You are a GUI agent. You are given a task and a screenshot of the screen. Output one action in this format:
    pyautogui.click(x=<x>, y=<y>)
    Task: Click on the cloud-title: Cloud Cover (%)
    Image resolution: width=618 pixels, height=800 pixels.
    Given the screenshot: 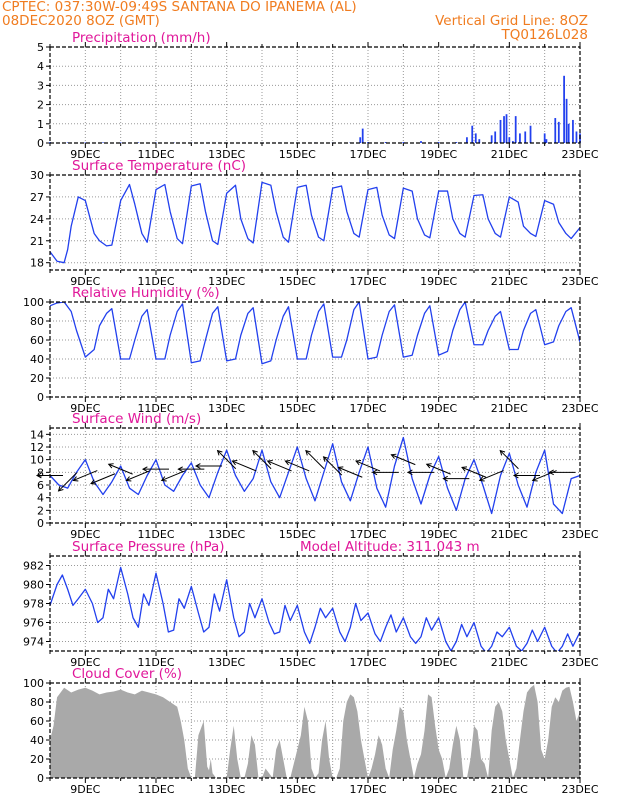 What is the action you would take?
    pyautogui.click(x=127, y=674)
    